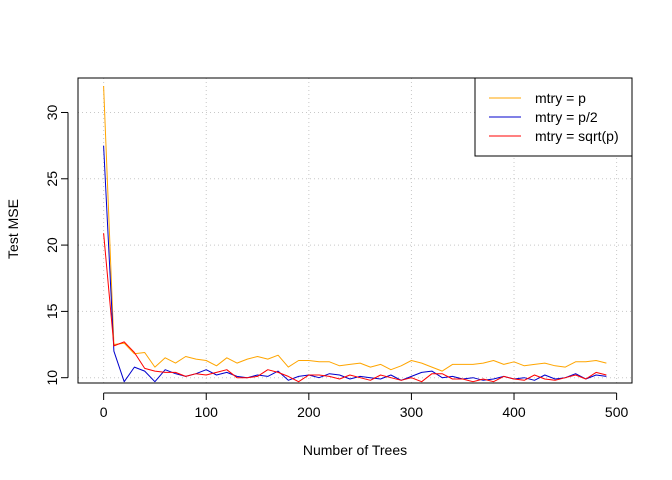 The width and height of the screenshot is (672, 480). Describe the element at coordinates (52, 245) in the screenshot. I see `y-tick-label-2: 20` at that location.